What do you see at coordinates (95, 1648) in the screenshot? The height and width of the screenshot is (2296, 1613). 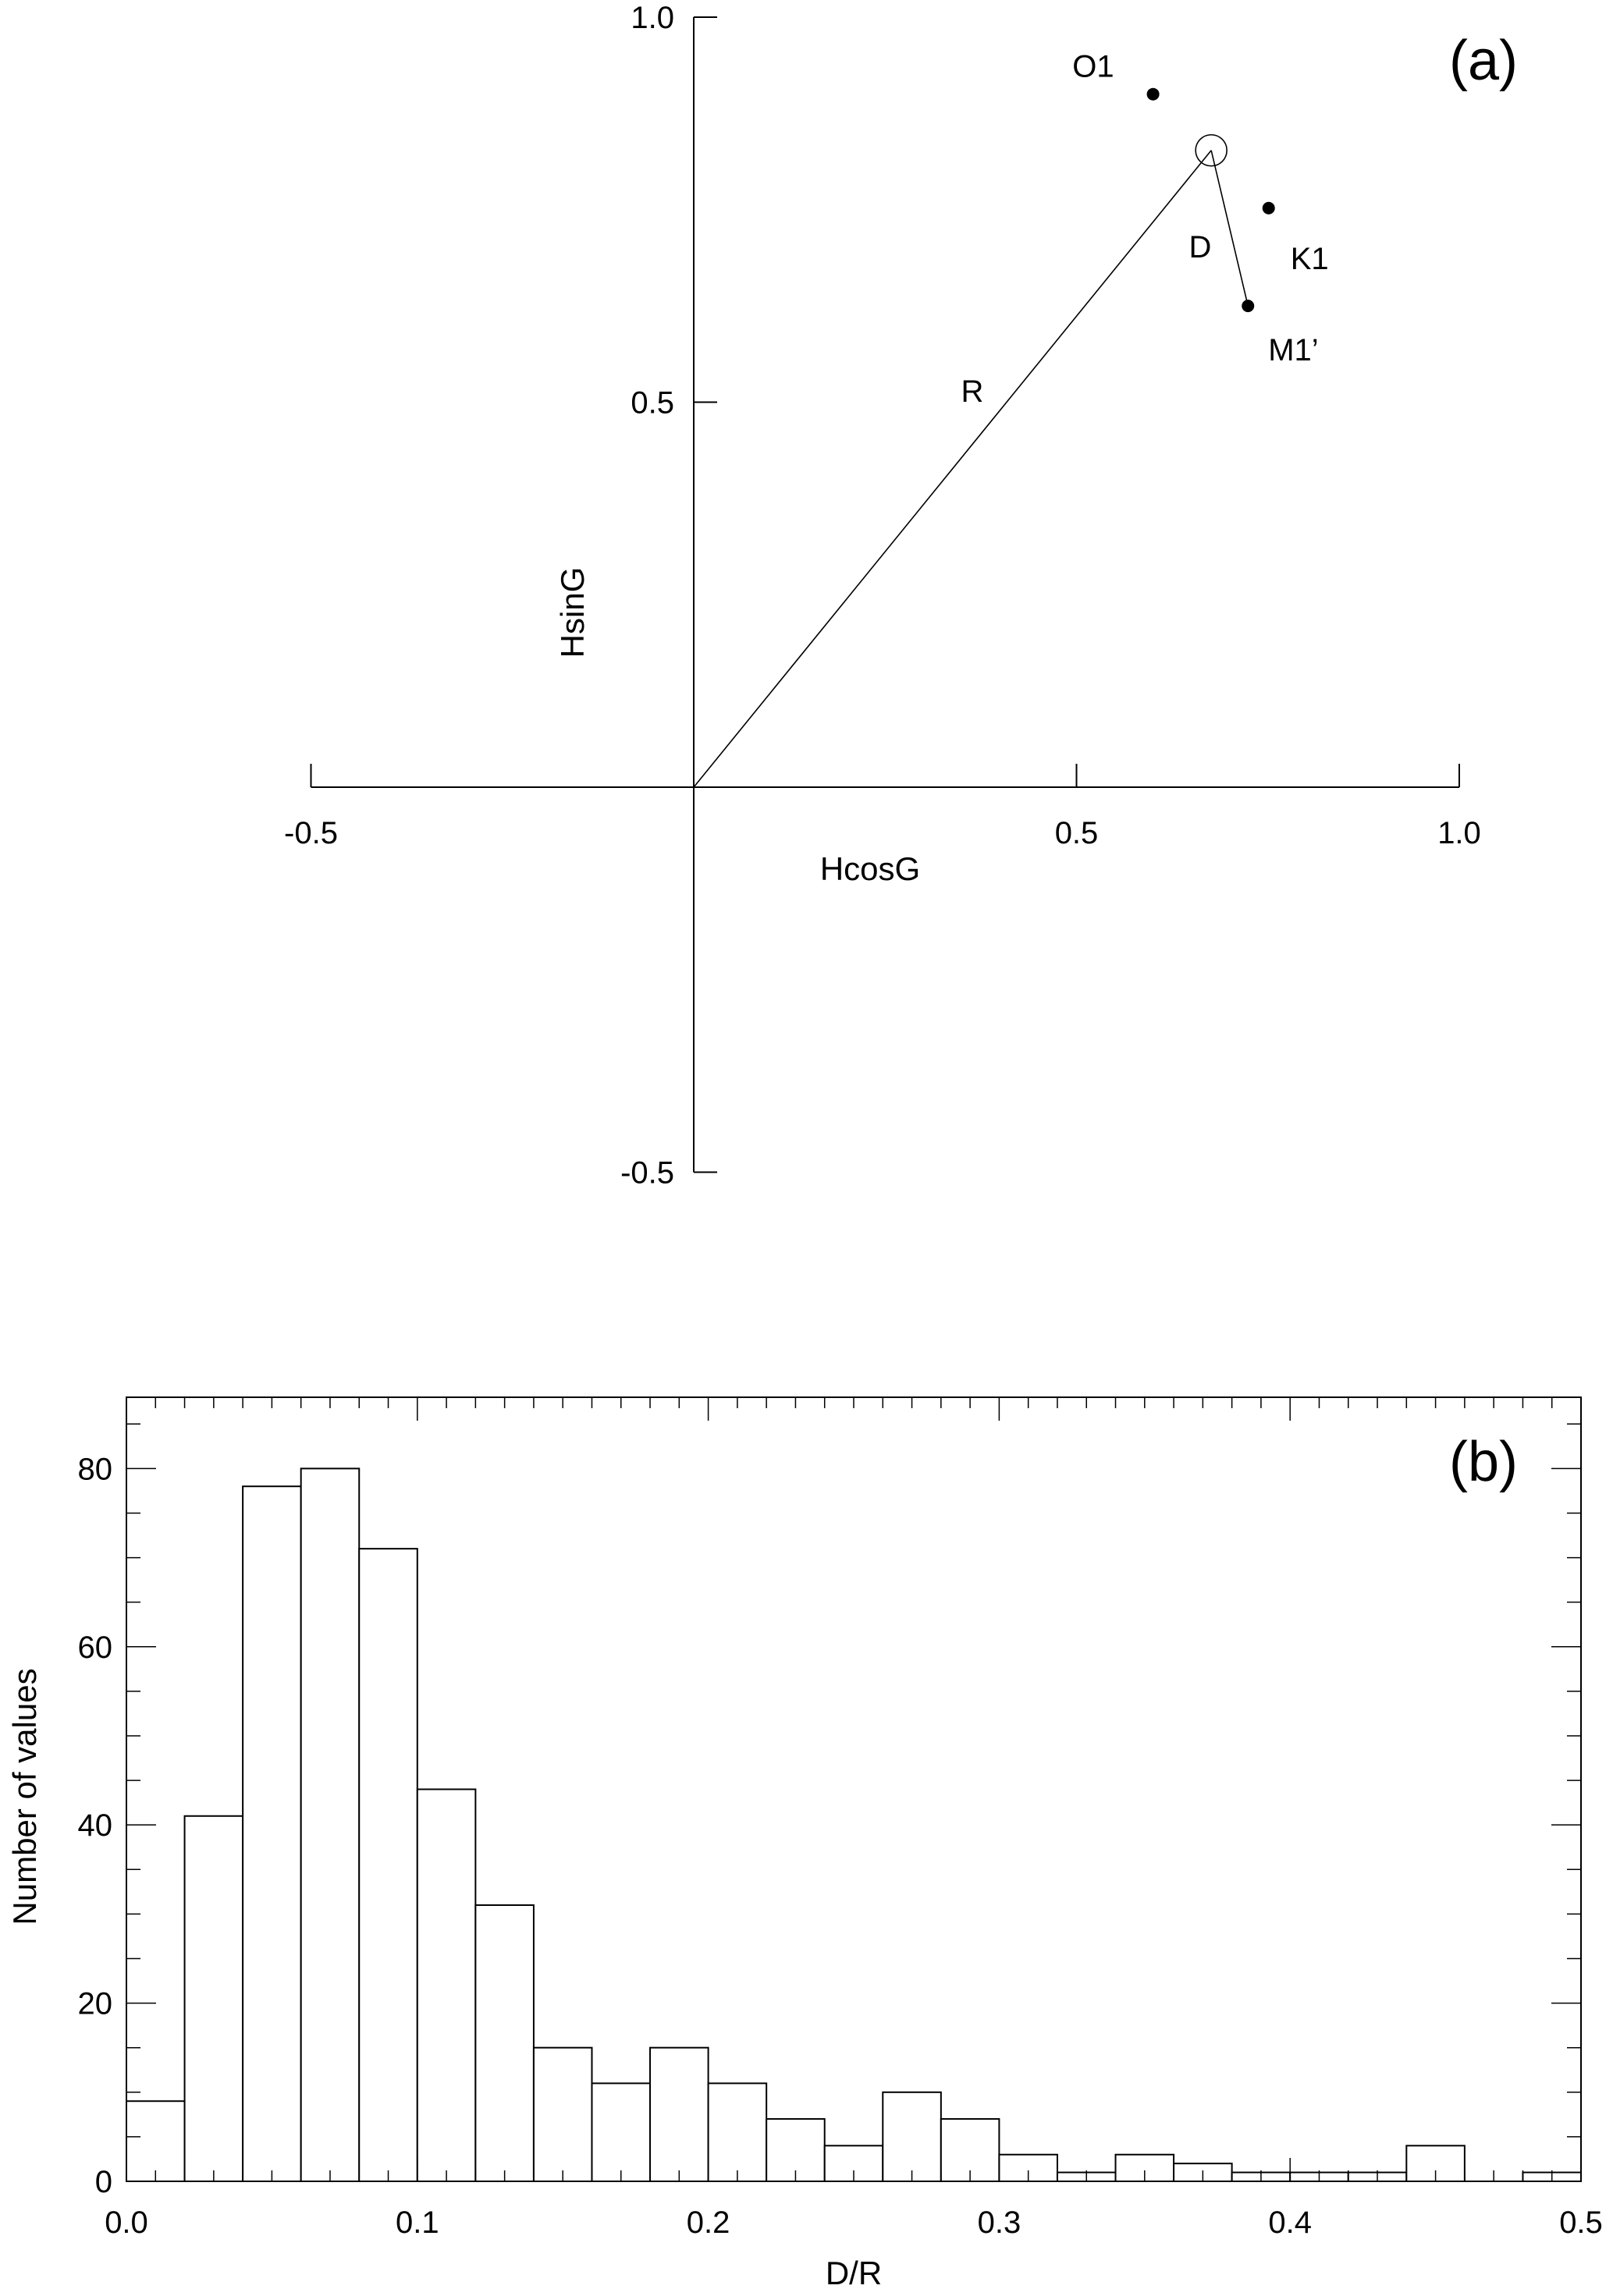 I see `y-tick-label: 60` at bounding box center [95, 1648].